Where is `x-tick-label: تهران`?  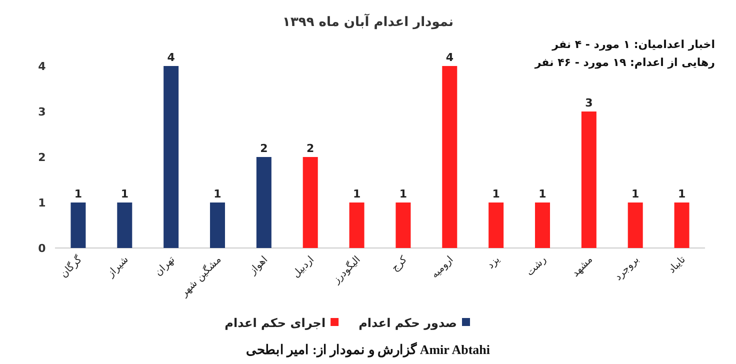 x-tick-label: تهران is located at coordinates (165, 266).